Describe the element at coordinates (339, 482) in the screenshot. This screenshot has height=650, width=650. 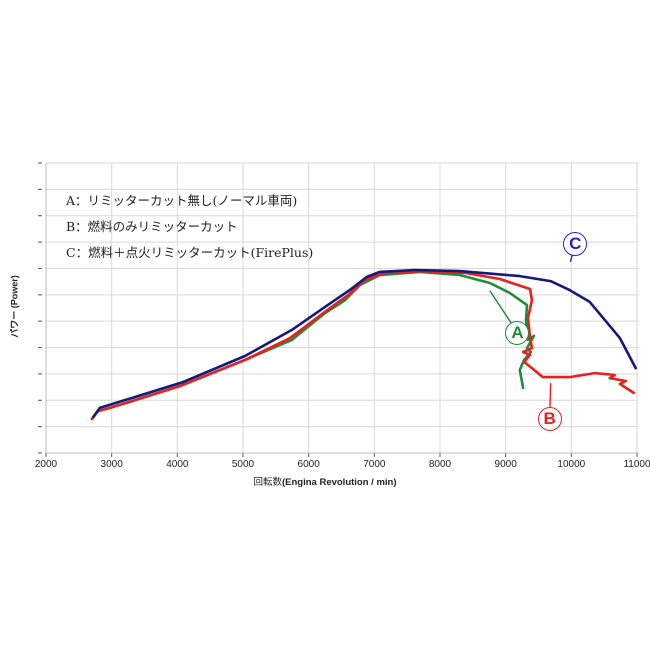
I see `x-axis-label-en: (Engina Revolution / min)` at that location.